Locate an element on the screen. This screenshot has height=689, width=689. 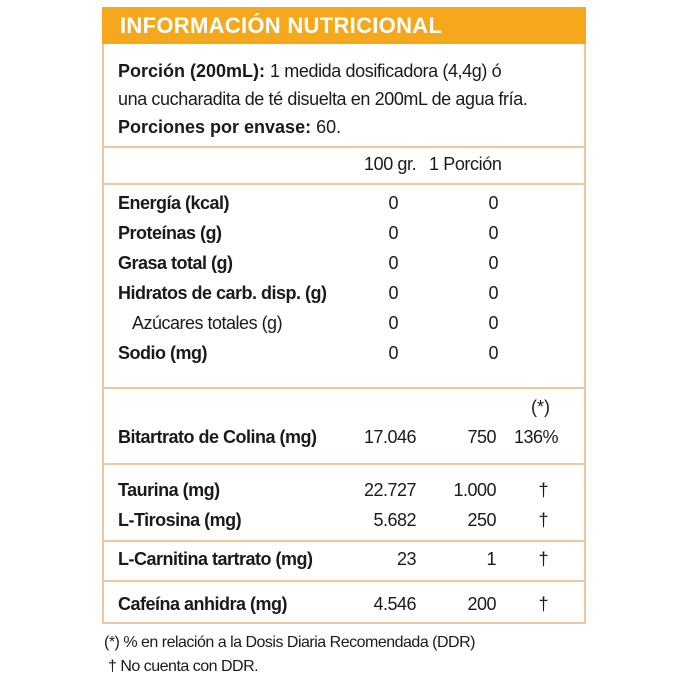
nutrient-name: Cafeína anhidra (mg) is located at coordinates (203, 604).